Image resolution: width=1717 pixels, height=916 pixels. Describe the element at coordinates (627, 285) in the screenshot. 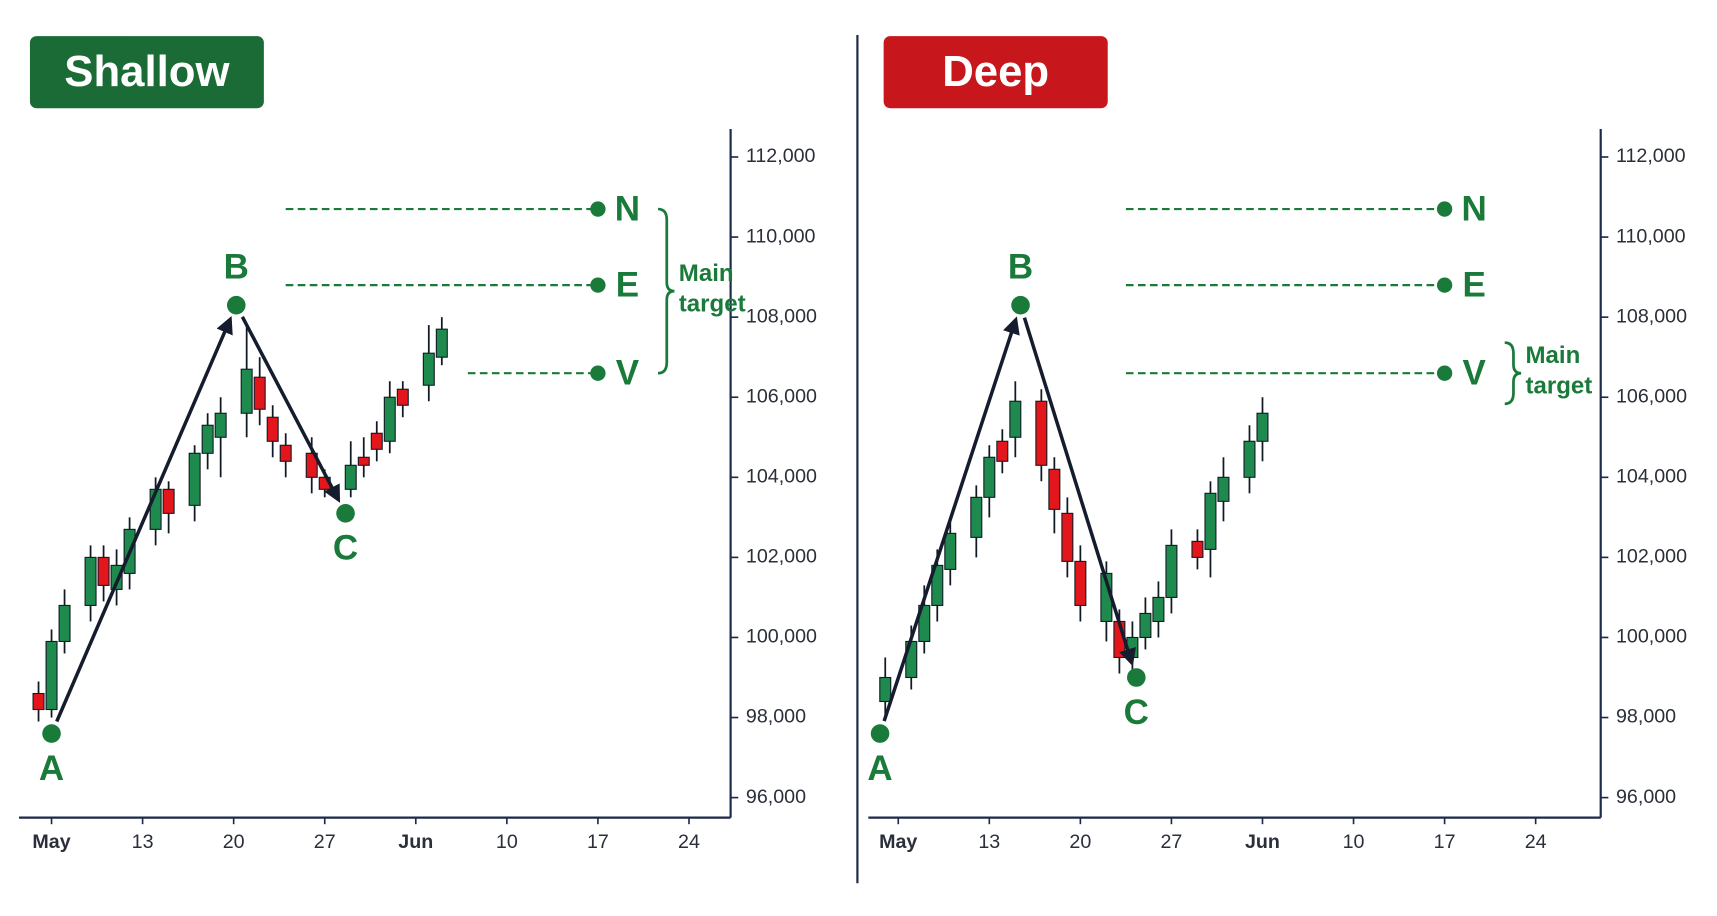

I see `target-label: E` at that location.